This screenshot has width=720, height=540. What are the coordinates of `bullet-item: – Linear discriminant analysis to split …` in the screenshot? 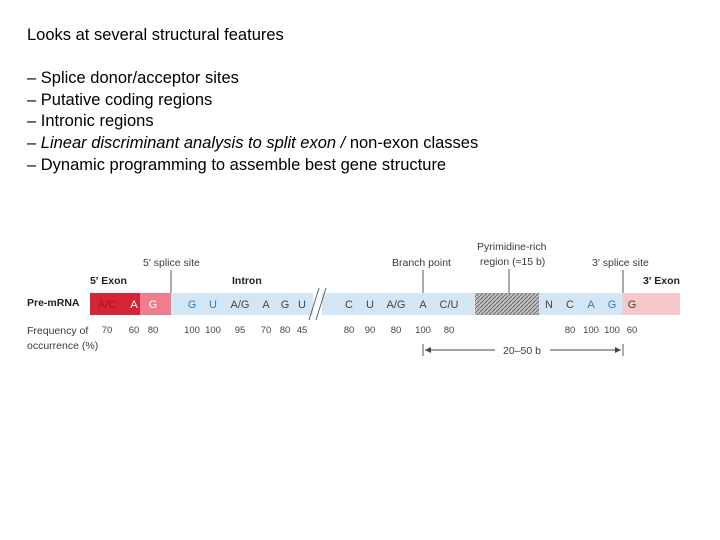 It's located at (253, 143).